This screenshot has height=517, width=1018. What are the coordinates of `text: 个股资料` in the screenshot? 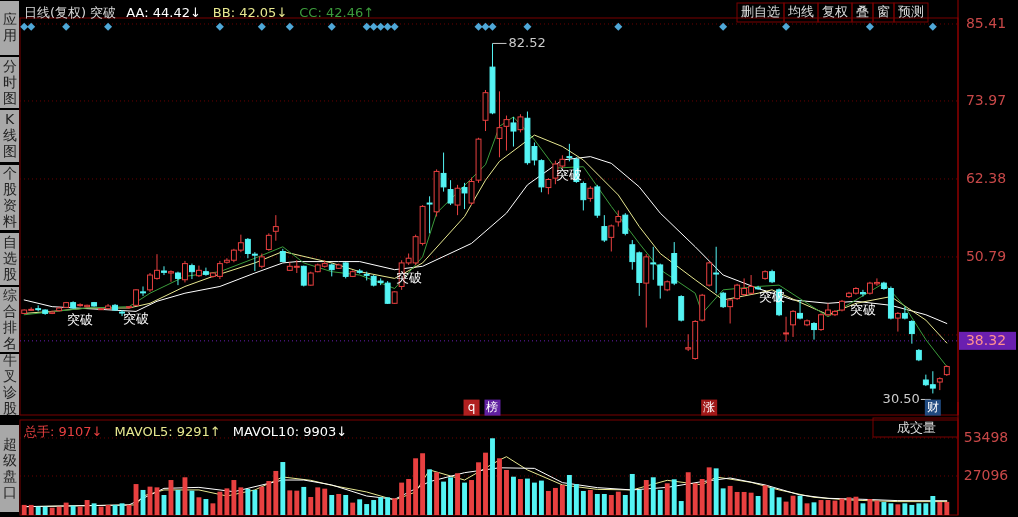 It's located at (9, 196).